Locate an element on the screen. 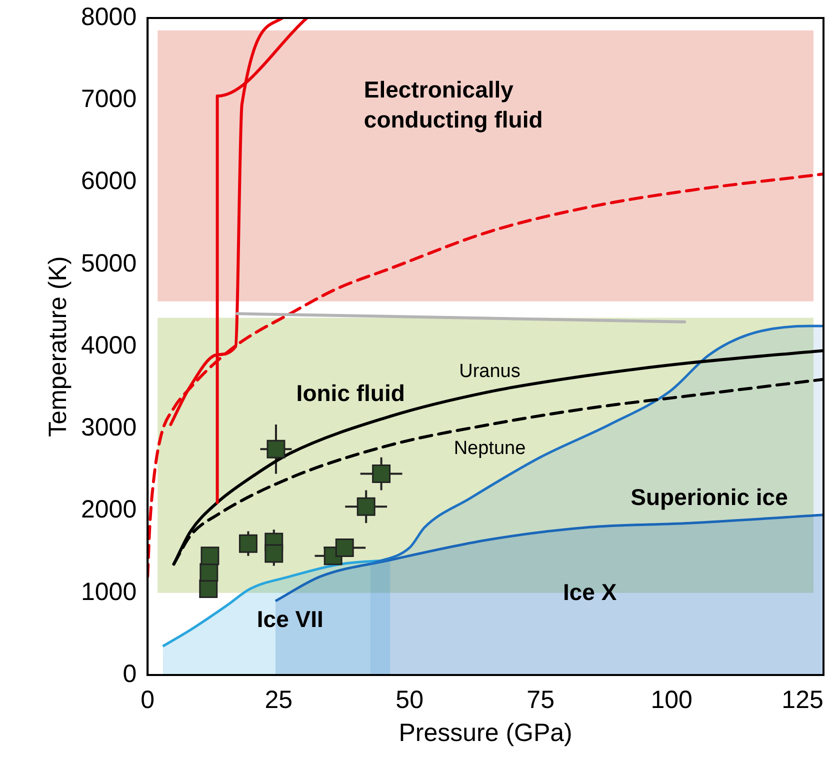 The height and width of the screenshot is (767, 837). y-tick-label: 2000 is located at coordinates (108, 510).